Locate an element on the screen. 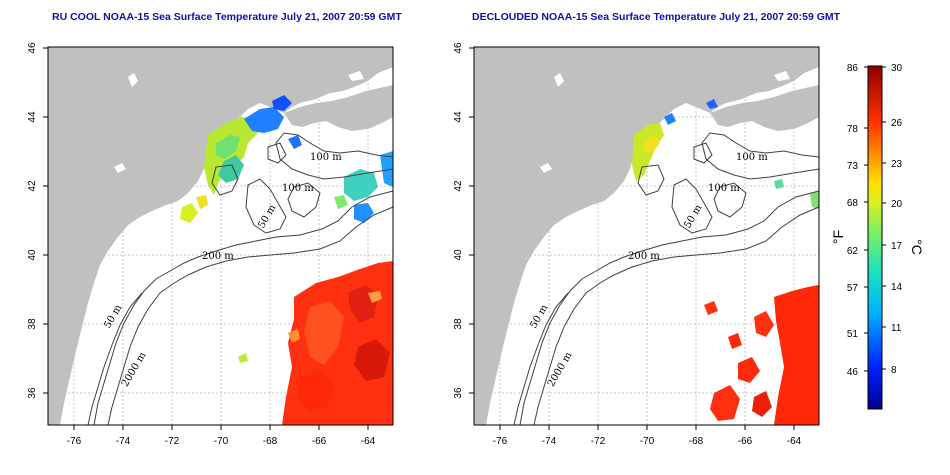  celsius-tick-label: 8 is located at coordinates (894, 370).